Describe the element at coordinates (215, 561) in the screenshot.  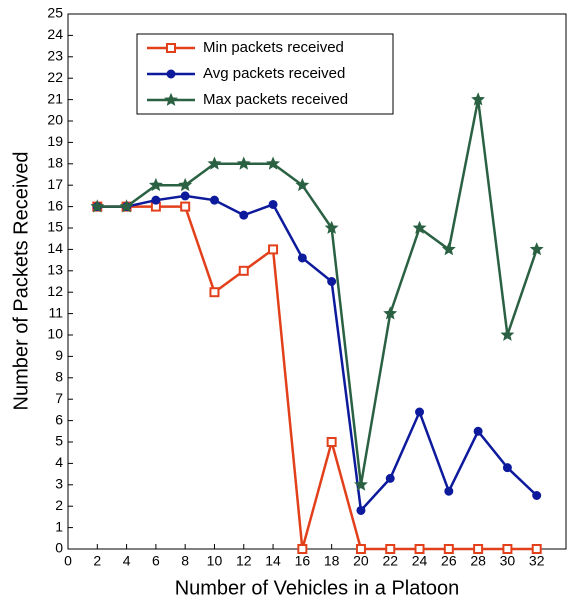
I see `x-tick-label: 10` at that location.